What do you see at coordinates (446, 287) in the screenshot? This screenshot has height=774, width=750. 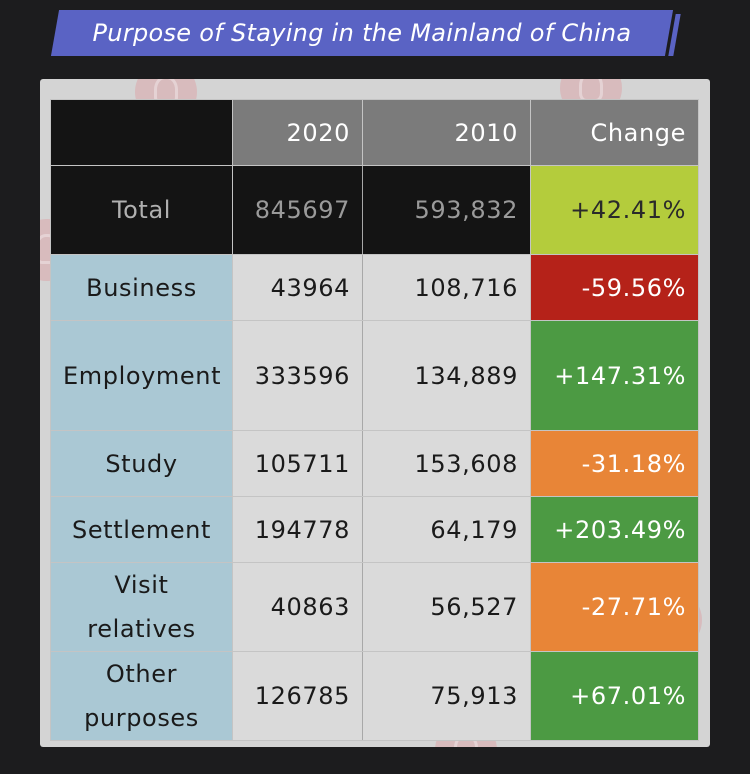 I see `value-2010: 108,716` at bounding box center [446, 287].